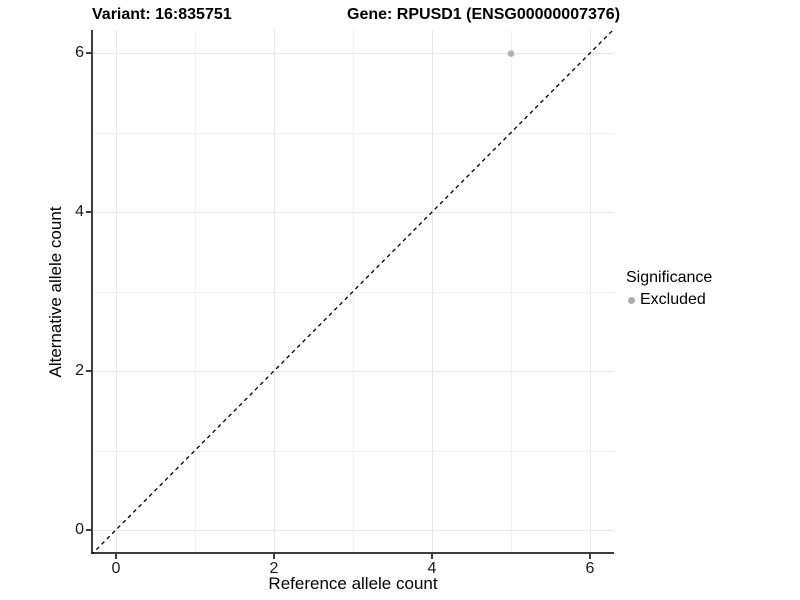 The height and width of the screenshot is (600, 800). I want to click on x-tick-label-4: 4, so click(432, 568).